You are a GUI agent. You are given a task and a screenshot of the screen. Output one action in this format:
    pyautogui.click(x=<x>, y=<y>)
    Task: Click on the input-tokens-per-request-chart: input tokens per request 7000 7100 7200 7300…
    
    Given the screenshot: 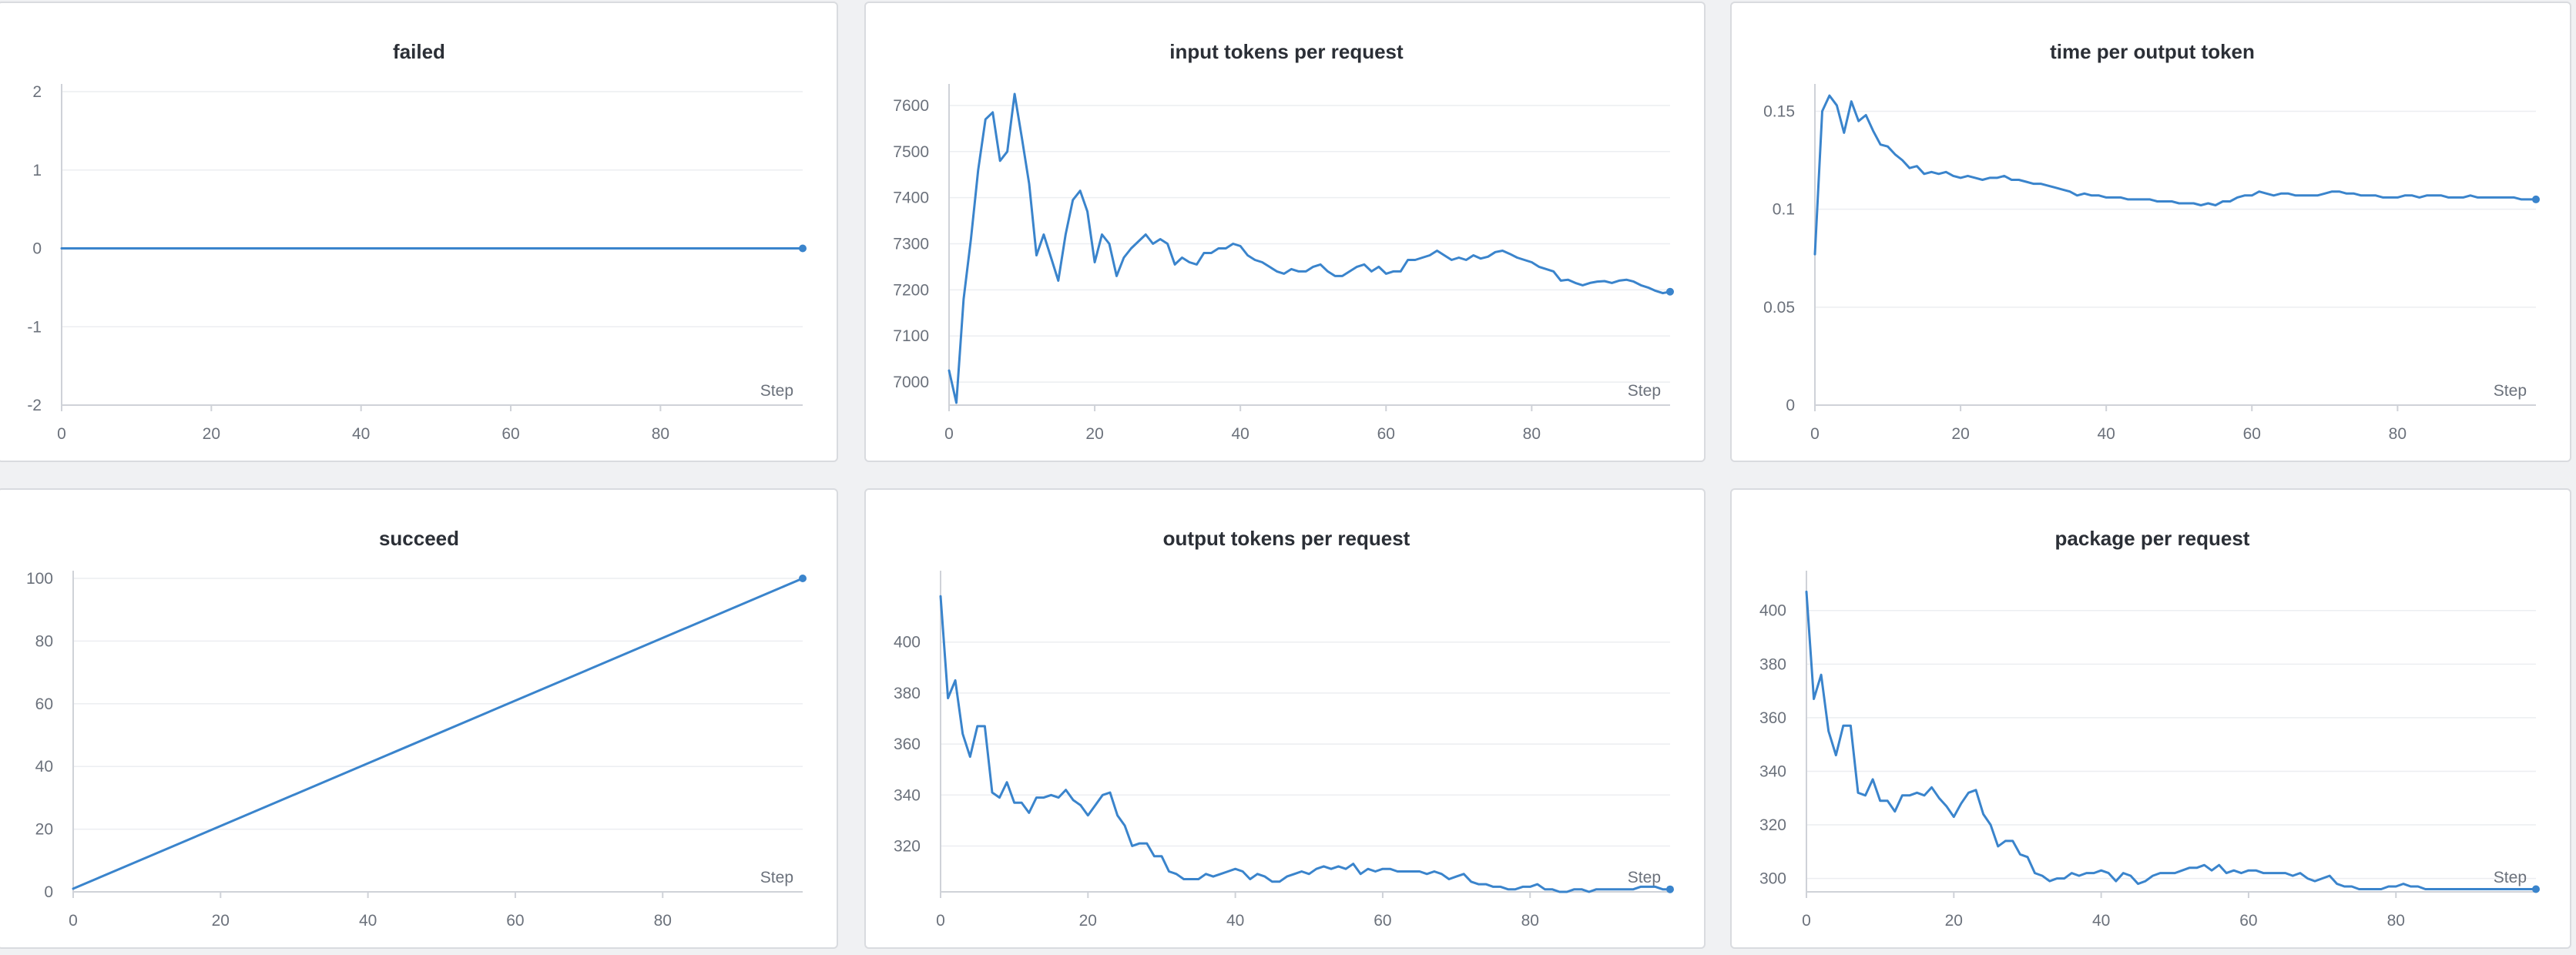 What is the action you would take?
    pyautogui.click(x=1283, y=241)
    